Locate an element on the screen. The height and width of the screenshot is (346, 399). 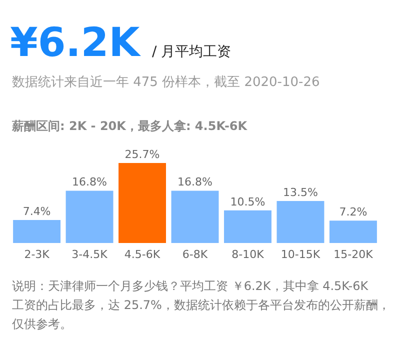
data-label: 13.5% is located at coordinates (300, 192).